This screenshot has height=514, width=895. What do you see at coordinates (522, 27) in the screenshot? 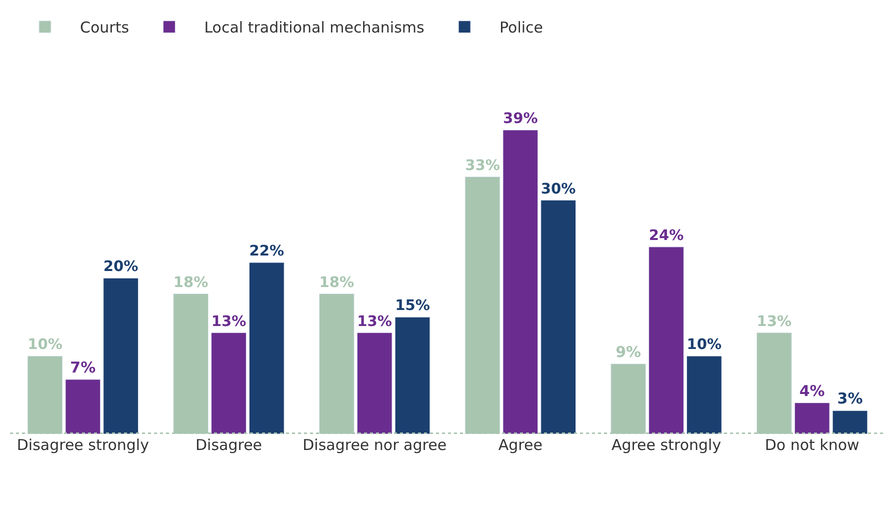
I see `legend-label: Police` at bounding box center [522, 27].